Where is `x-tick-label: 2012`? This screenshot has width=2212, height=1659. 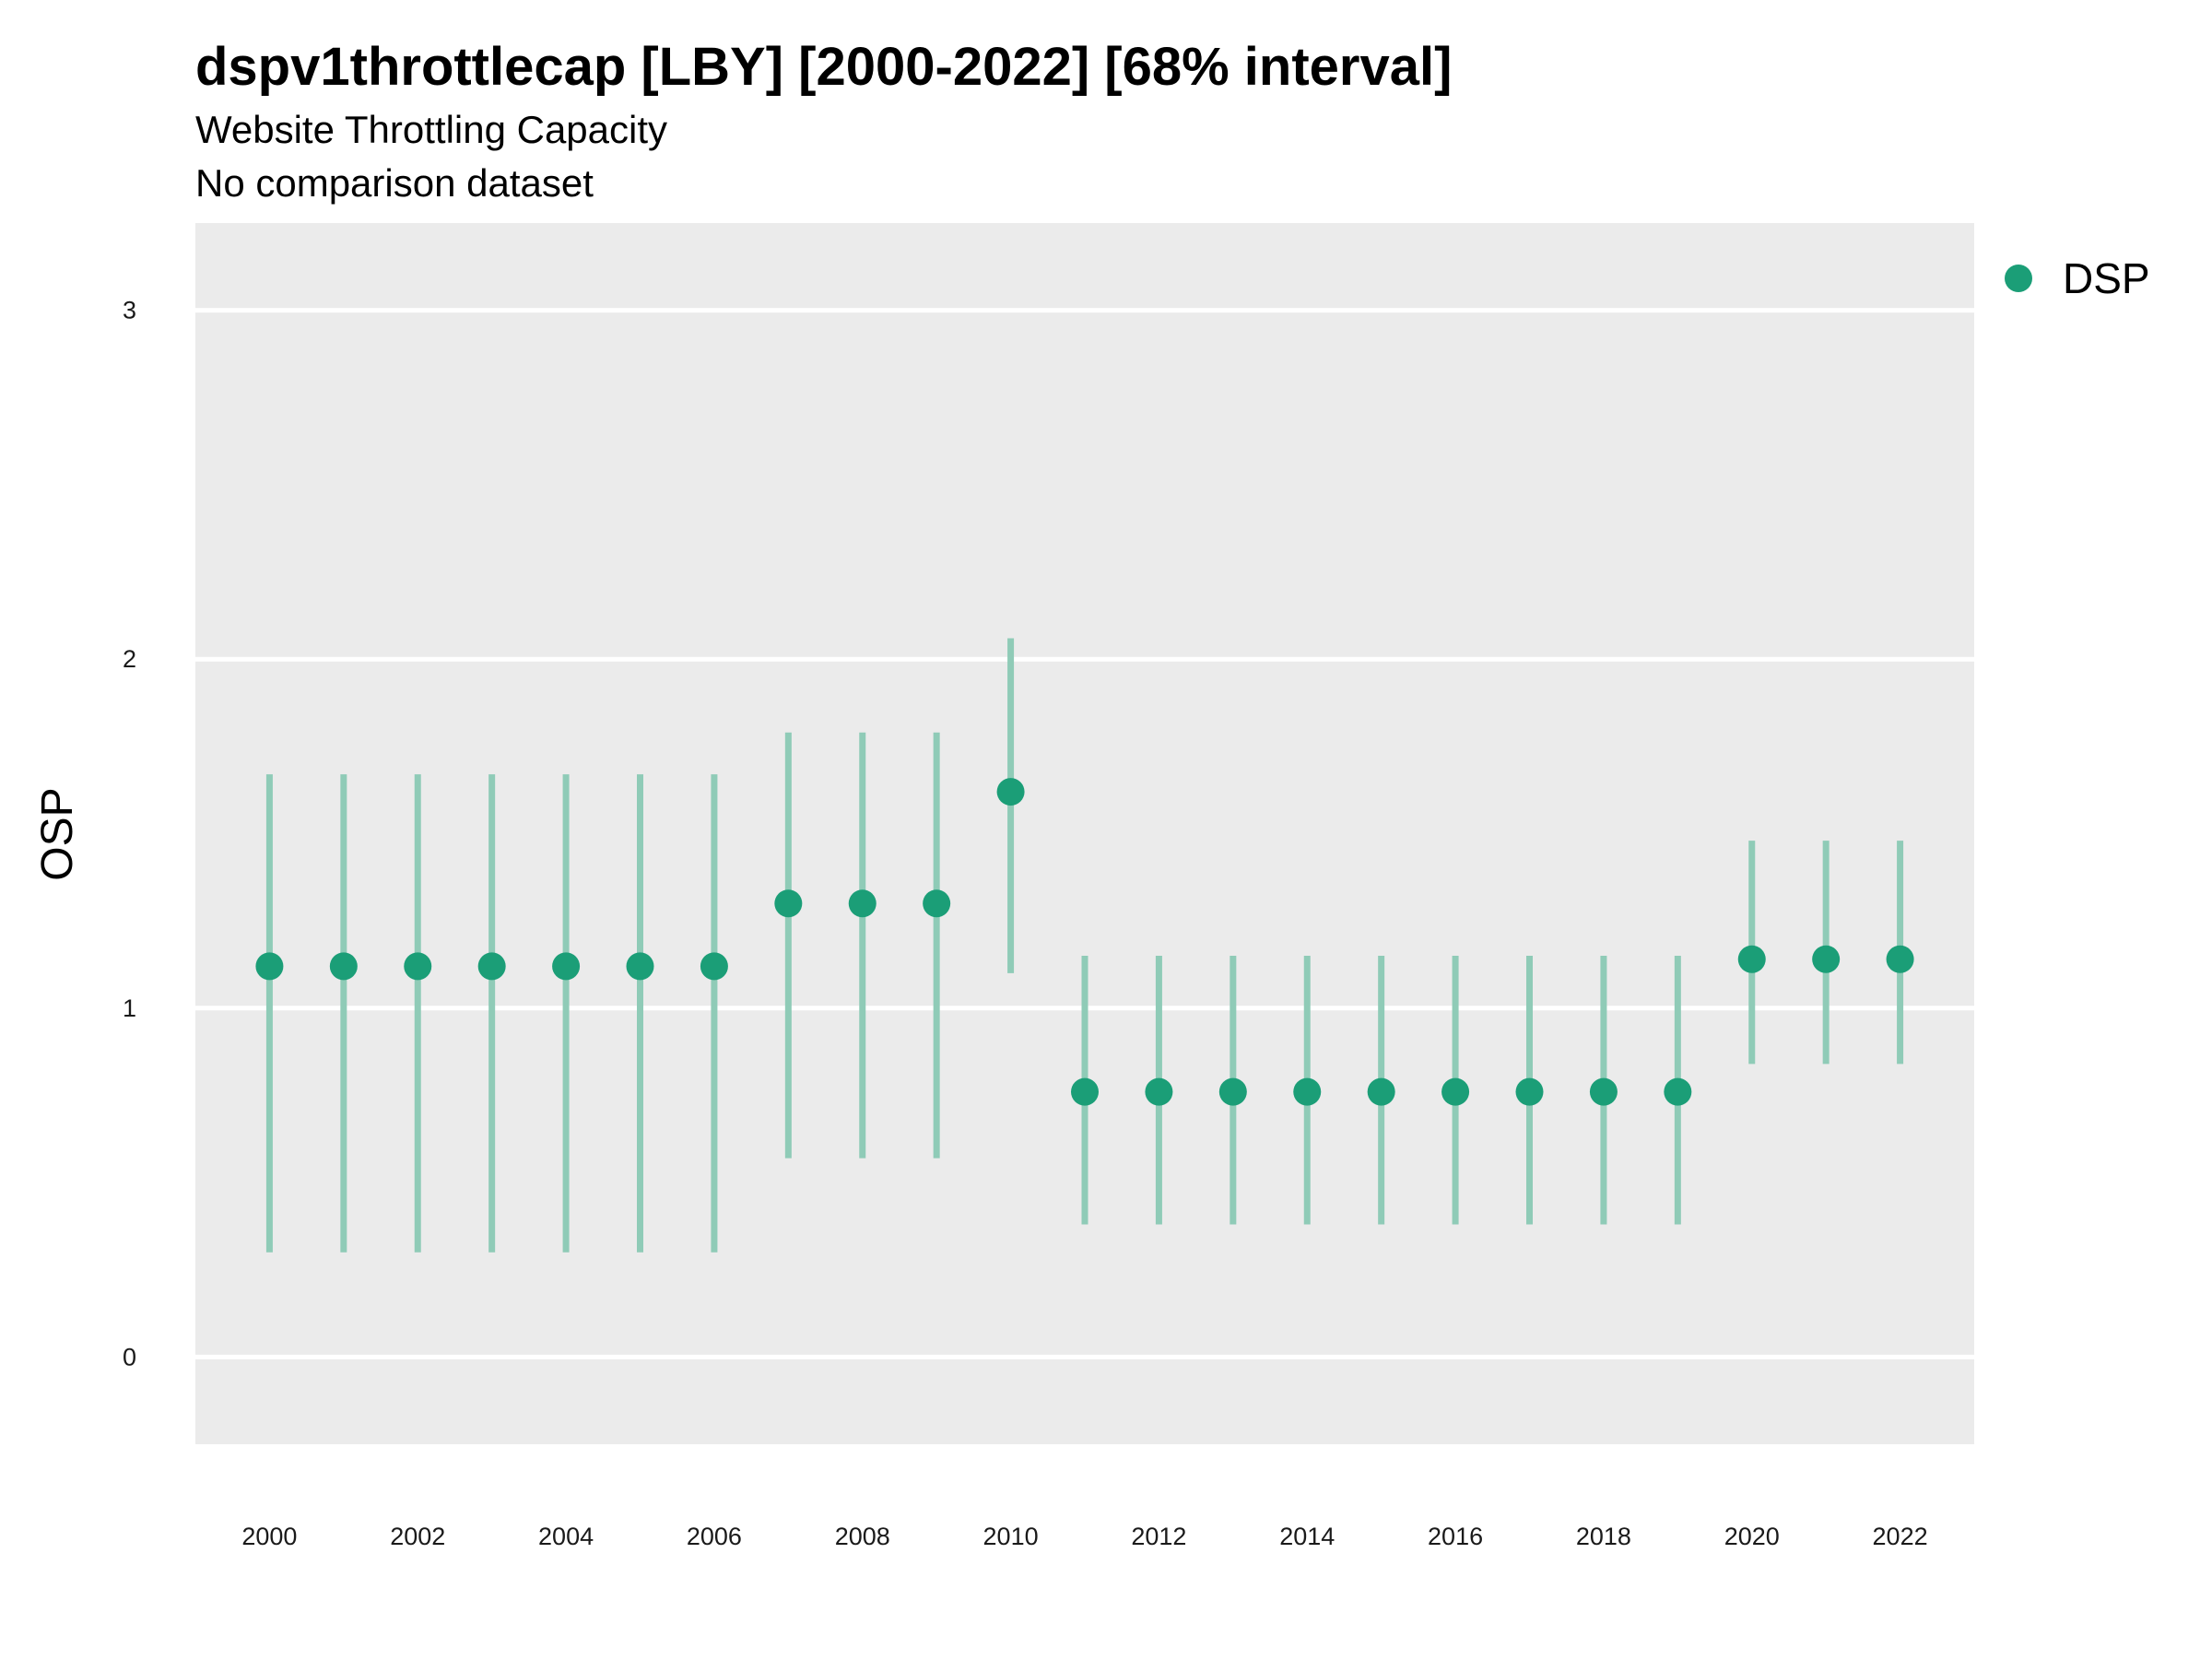
x-tick-label: 2012 is located at coordinates (1158, 1536).